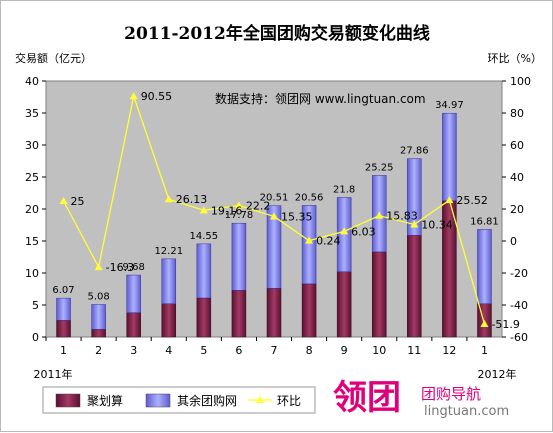  I want to click on left-tick-label: 30, so click(32, 145).